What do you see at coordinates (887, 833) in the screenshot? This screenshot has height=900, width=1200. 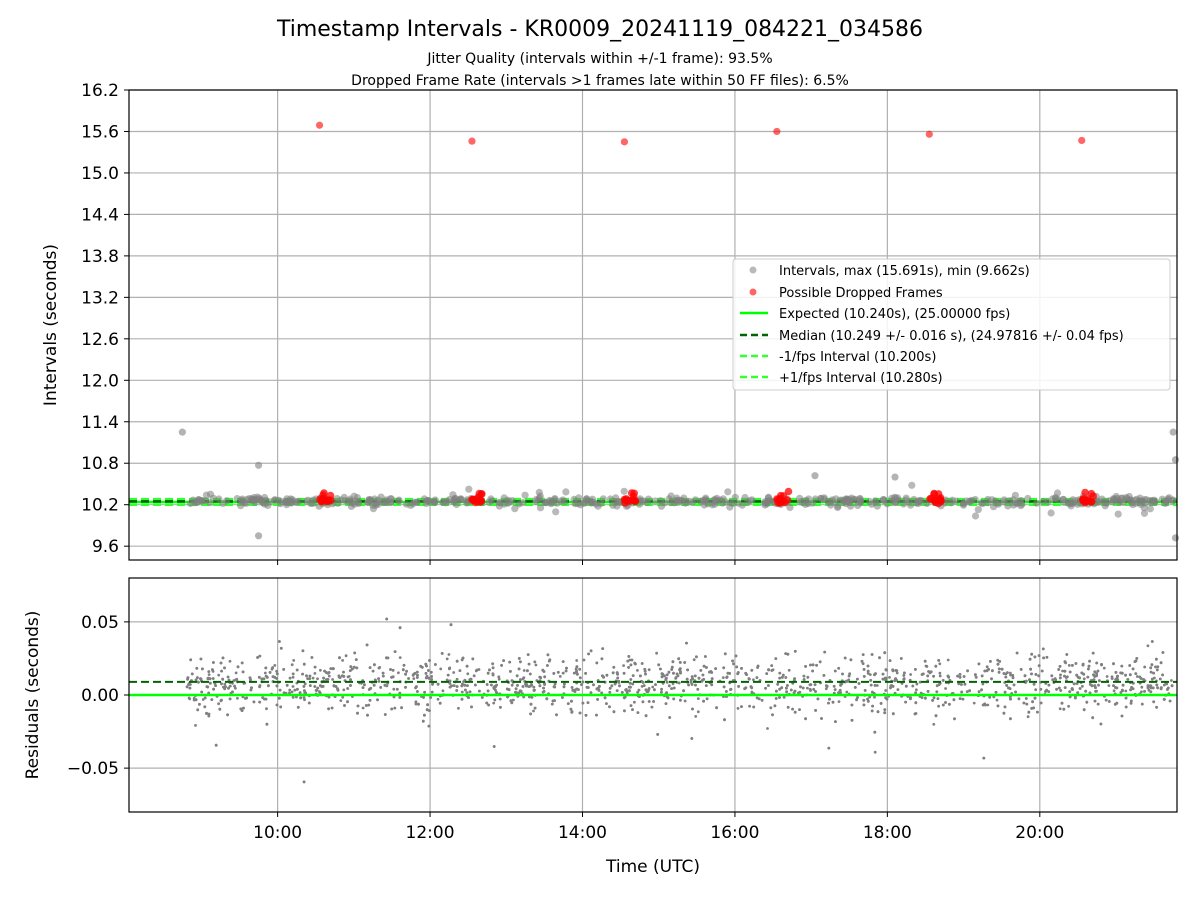 I see `x-tick-label-4: 18:00` at bounding box center [887, 833].